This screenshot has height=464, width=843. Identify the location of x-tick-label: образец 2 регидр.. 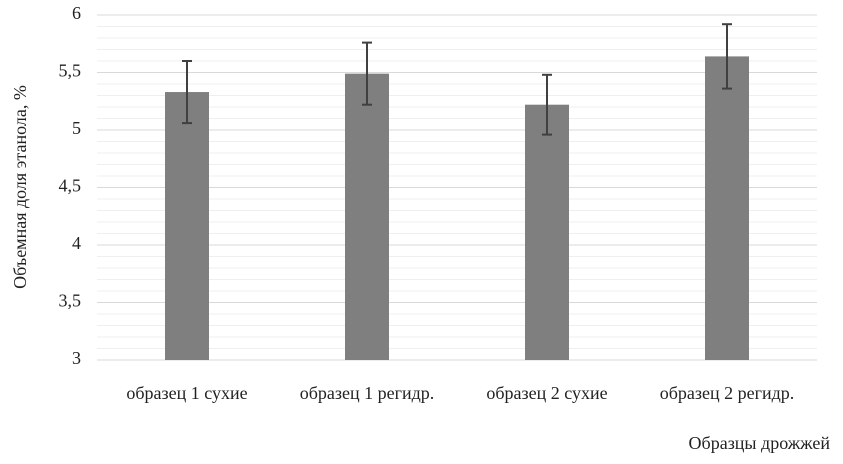
(727, 393).